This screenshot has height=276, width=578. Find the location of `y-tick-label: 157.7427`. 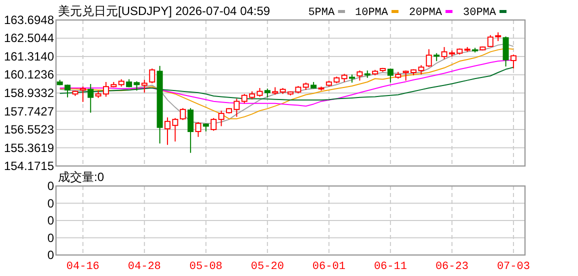

y-tick-label: 157.7427 is located at coordinates (29, 111).